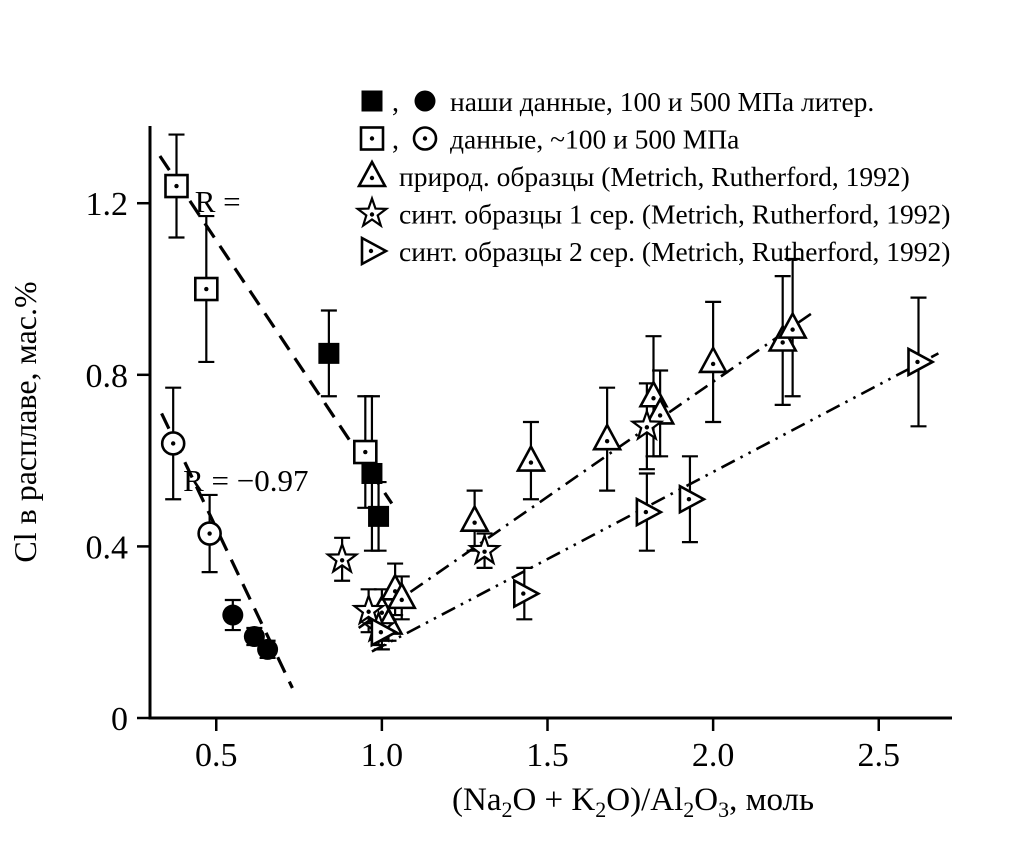 The width and height of the screenshot is (1027, 854). What do you see at coordinates (107, 547) in the screenshot?
I see `y-tick-label: 0.4` at bounding box center [107, 547].